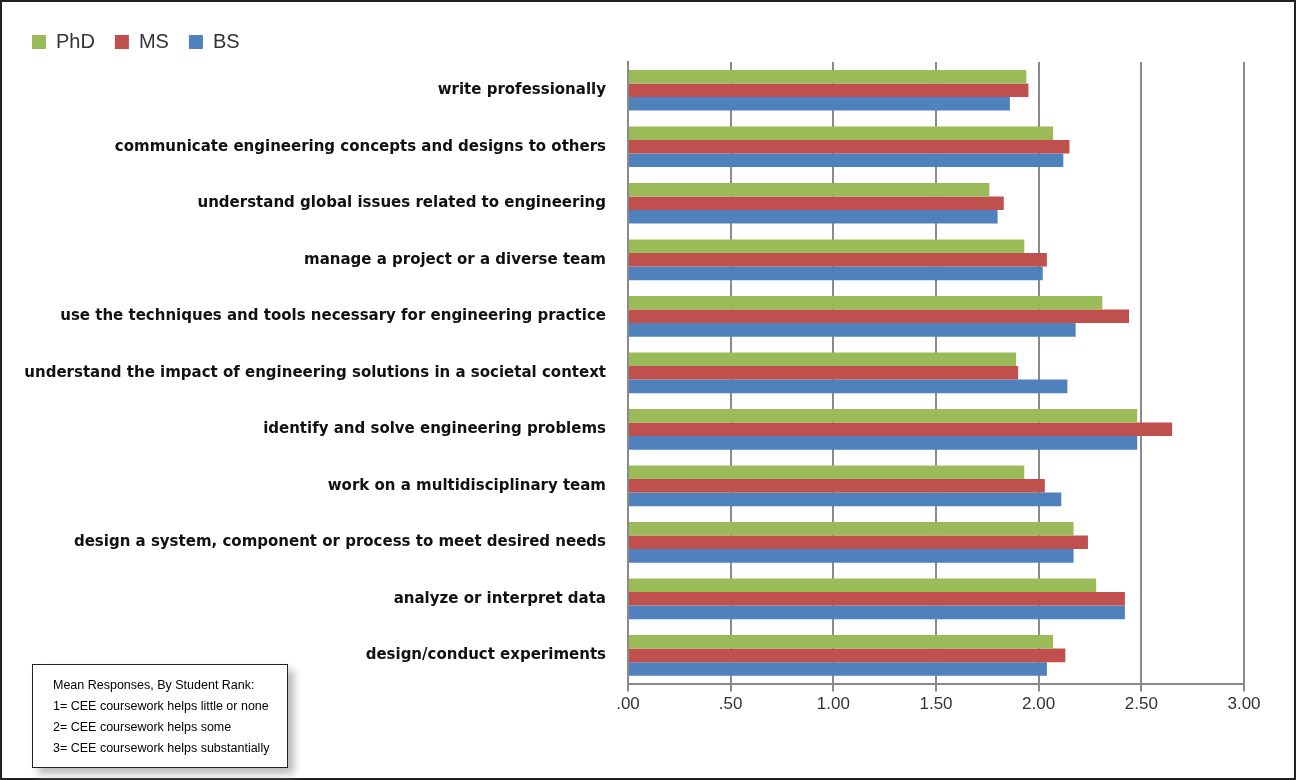 This screenshot has width=1296, height=780. What do you see at coordinates (333, 315) in the screenshot?
I see `y-tick-label: use the techniques and tools necessary for engineering practice` at bounding box center [333, 315].